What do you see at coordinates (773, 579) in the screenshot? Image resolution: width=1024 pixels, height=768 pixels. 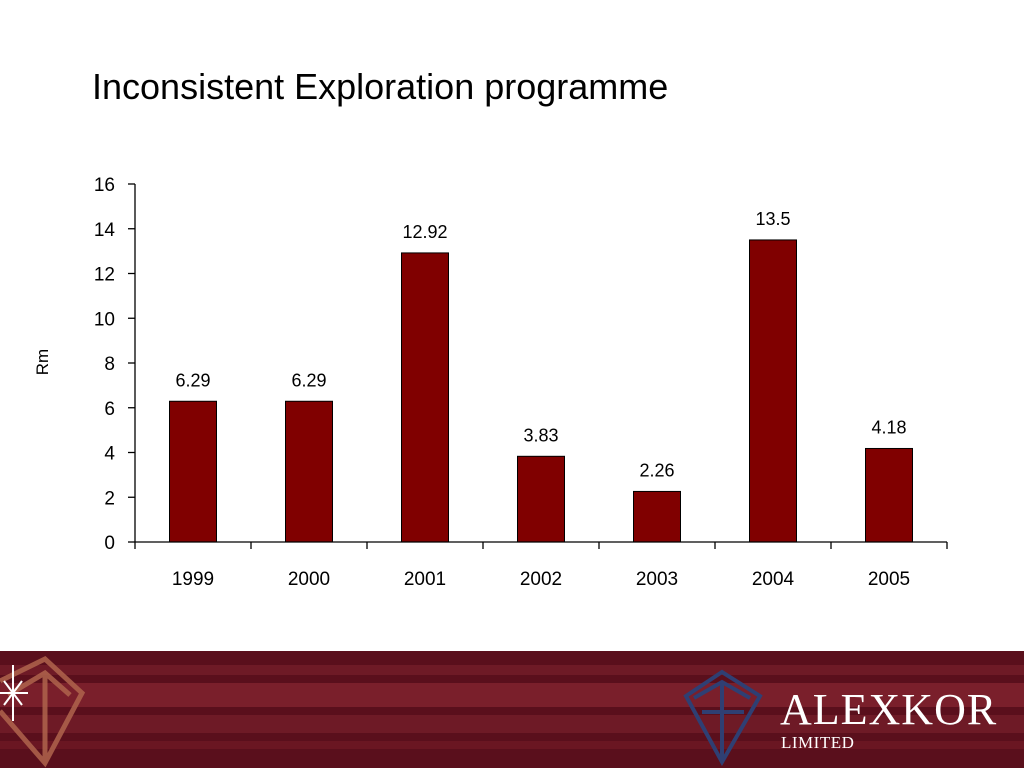 I see `x-tick-label: 2004` at bounding box center [773, 579].